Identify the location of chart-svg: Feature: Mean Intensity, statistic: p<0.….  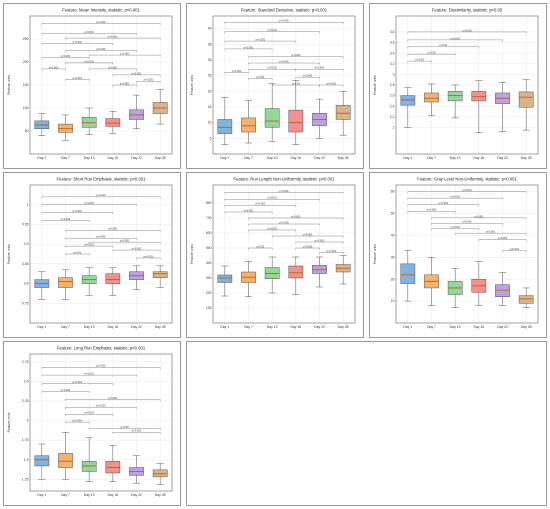
(90, 84).